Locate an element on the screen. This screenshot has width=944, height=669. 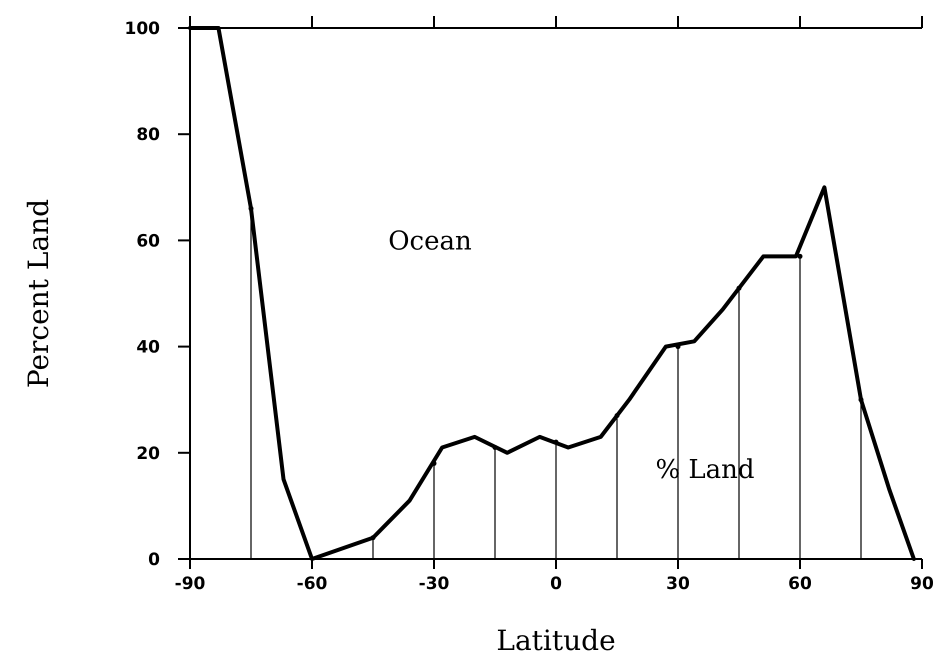
y-tick-label: 20 is located at coordinates (148, 454).